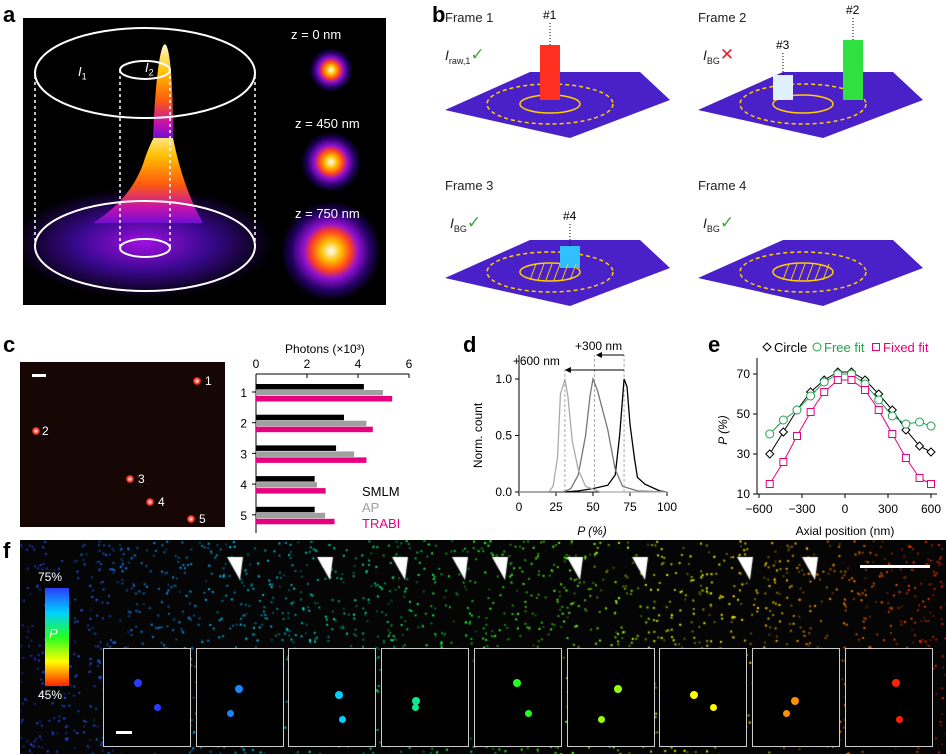  Describe the element at coordinates (556, 507) in the screenshot. I see `x-tick-label: 25` at that location.